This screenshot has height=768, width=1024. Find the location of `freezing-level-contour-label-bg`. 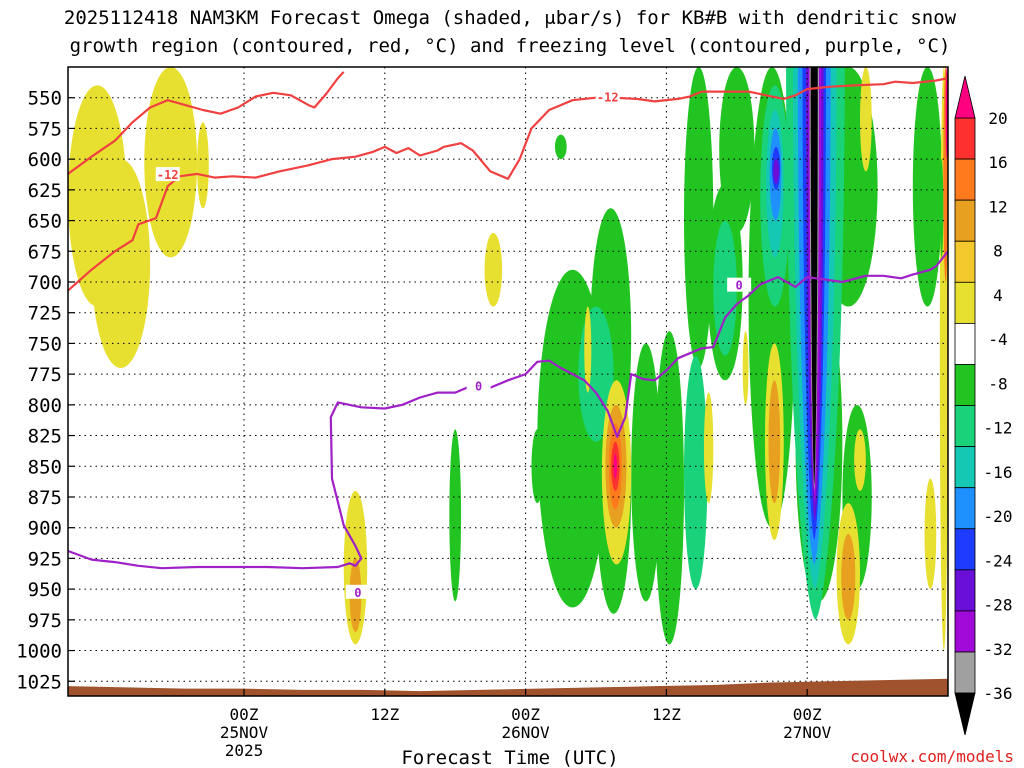

freezing-level-contour-label-bg is located at coordinates (478, 385).